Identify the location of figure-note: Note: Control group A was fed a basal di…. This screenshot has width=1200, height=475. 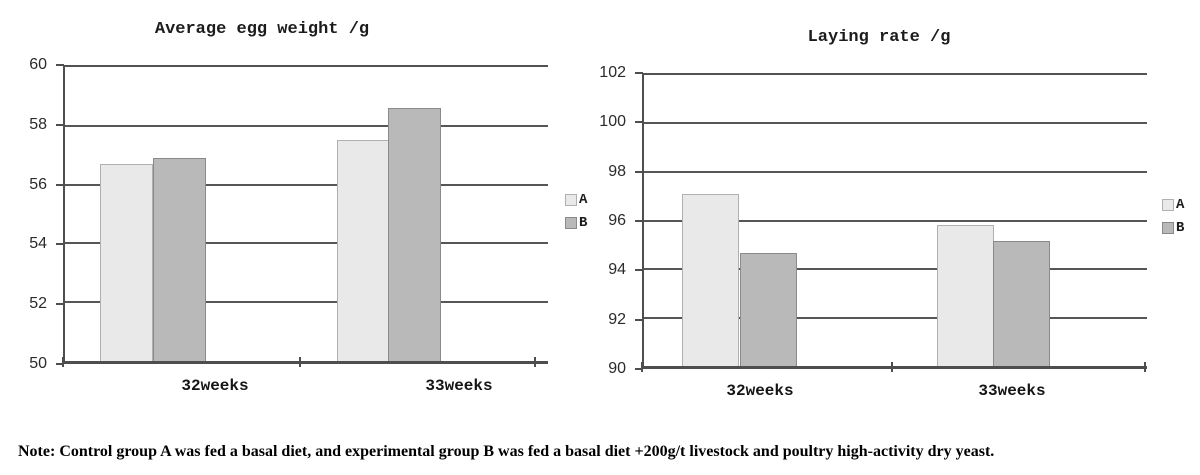
(506, 451).